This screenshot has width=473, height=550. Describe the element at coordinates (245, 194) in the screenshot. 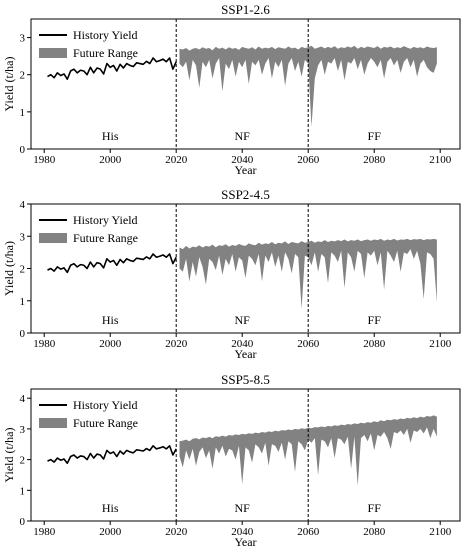

I see `chart-title: SSP2-4.5` at that location.